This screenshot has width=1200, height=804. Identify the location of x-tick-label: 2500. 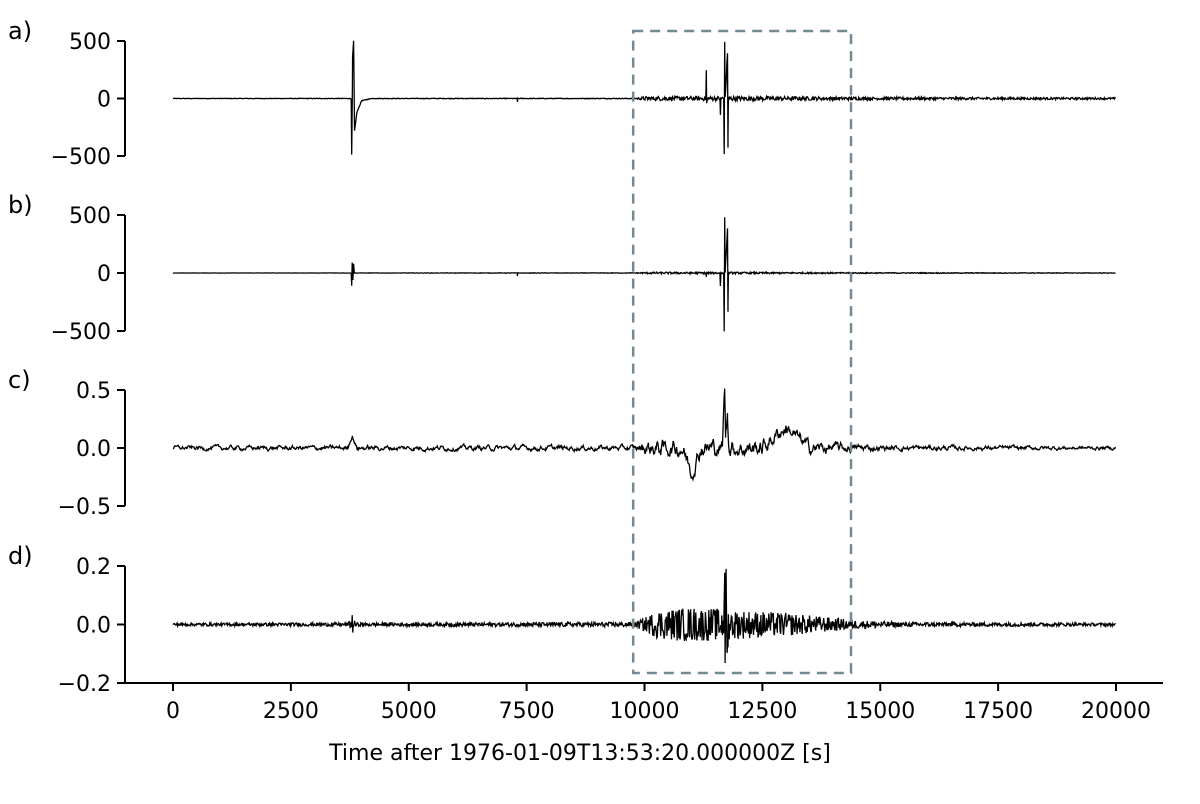
(291, 711).